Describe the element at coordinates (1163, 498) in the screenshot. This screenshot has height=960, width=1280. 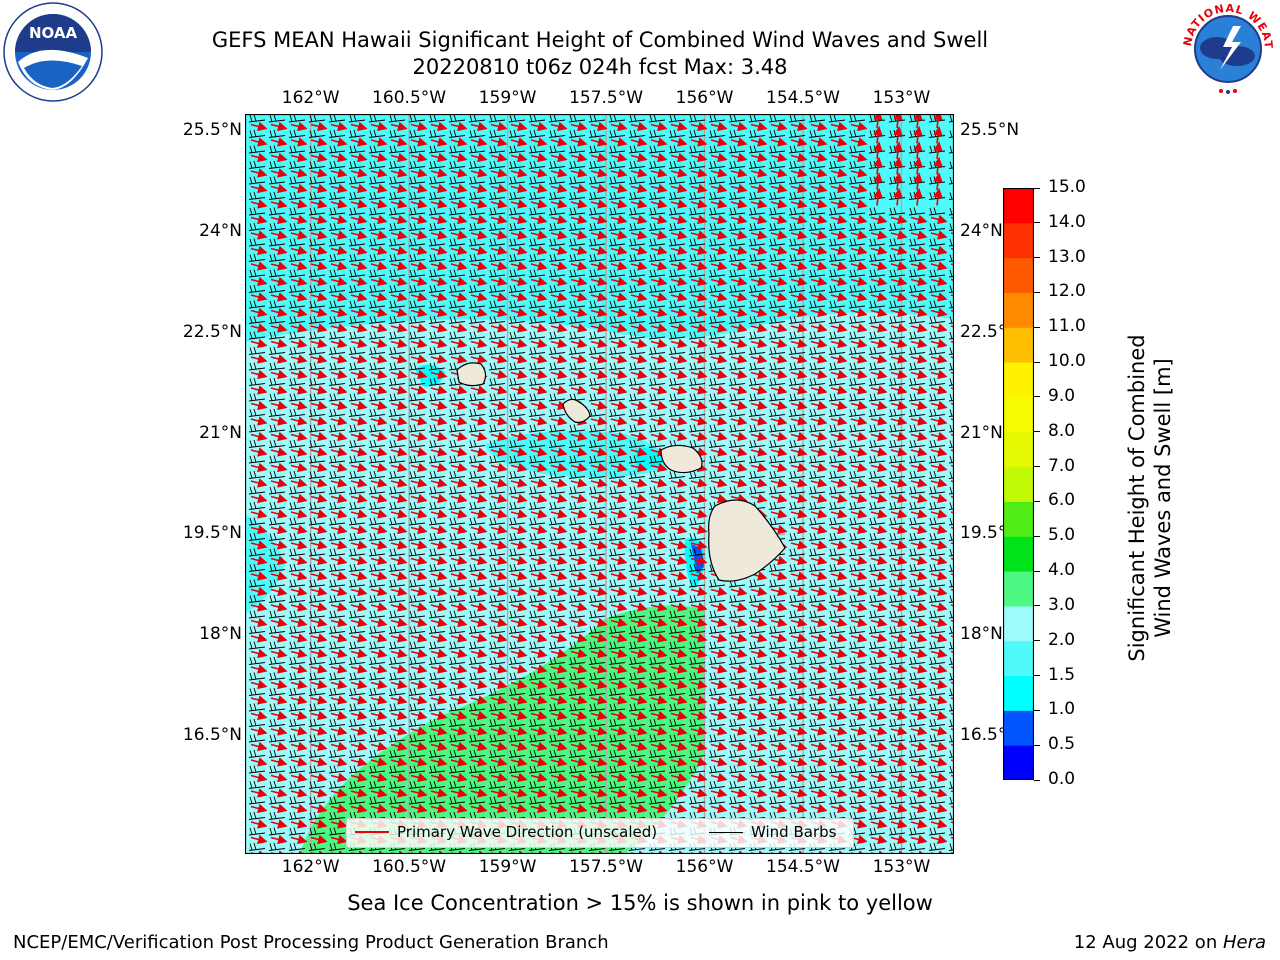
I see `colorbar-label-line2: Wind Waves and Swell [m]` at that location.